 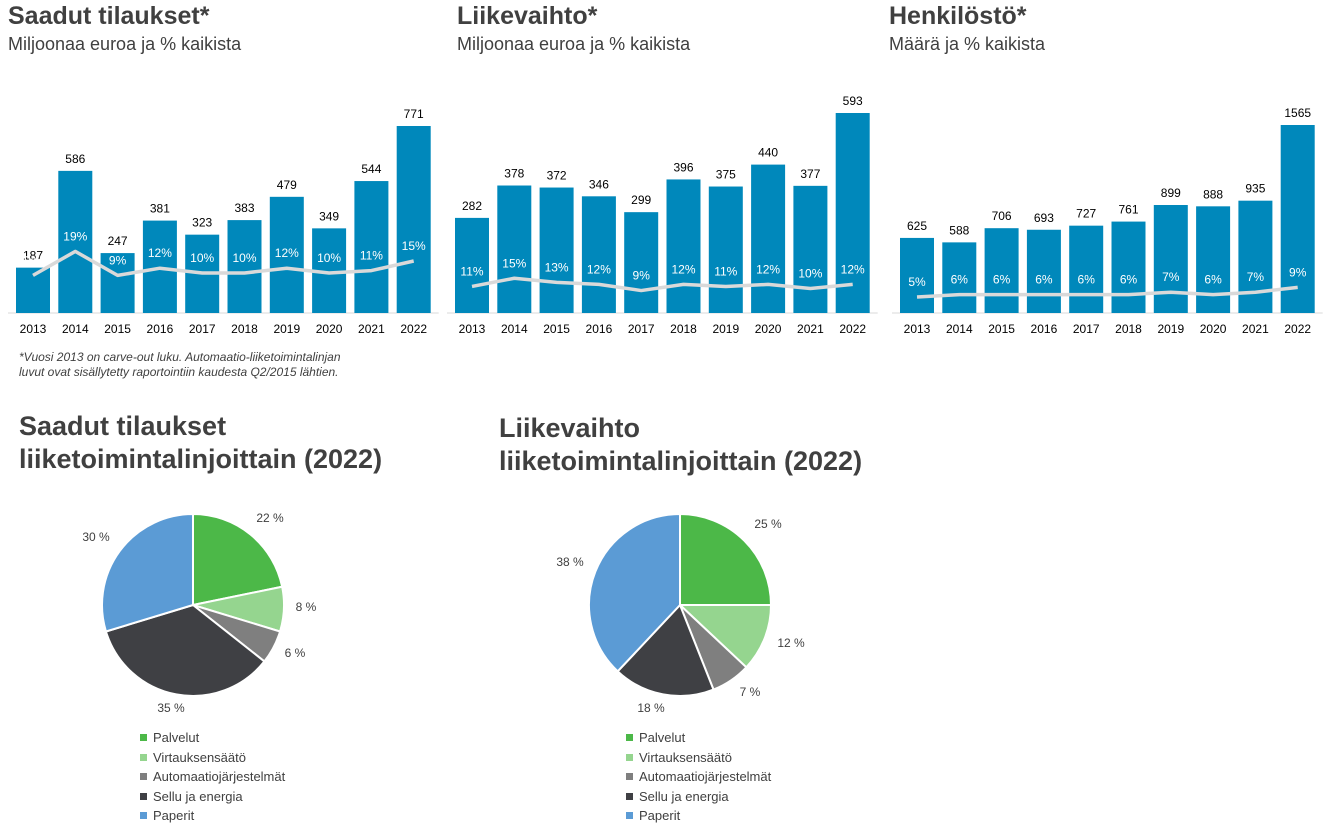 I want to click on bar-value-label: 693, so click(x=1044, y=218).